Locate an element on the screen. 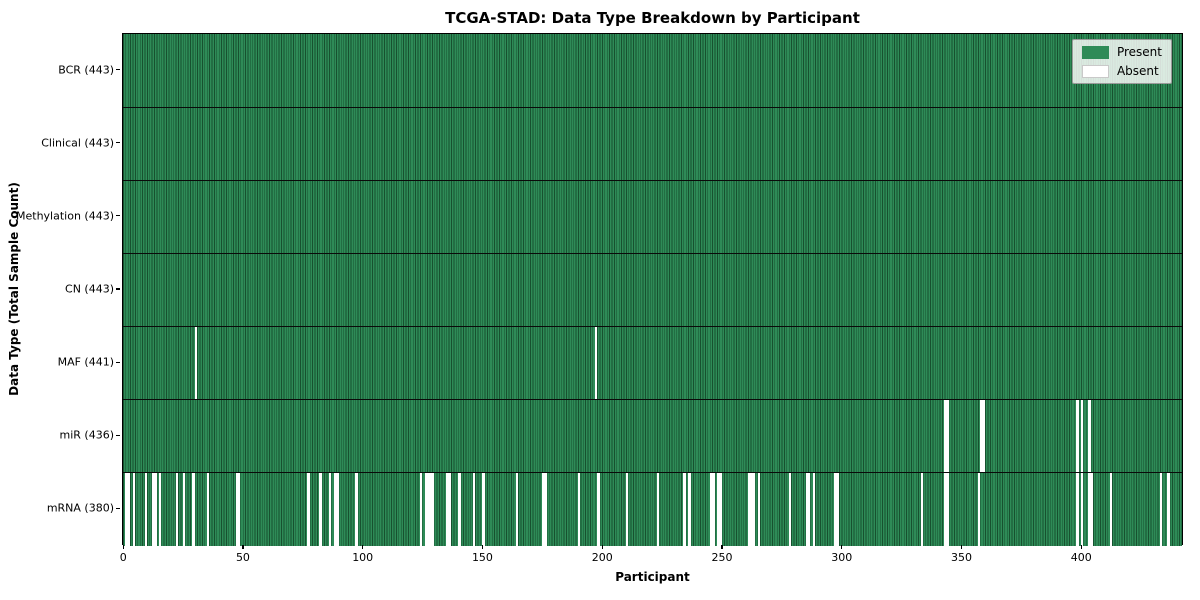  x-tick-label-0: 0 is located at coordinates (123, 557).